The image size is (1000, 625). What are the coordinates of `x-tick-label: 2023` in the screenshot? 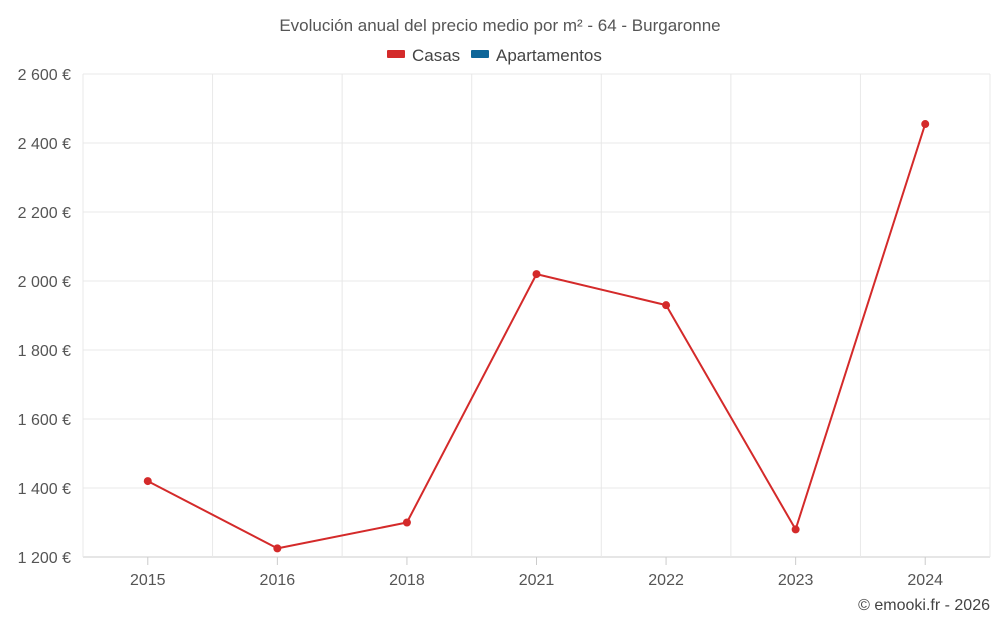 It's located at (796, 580).